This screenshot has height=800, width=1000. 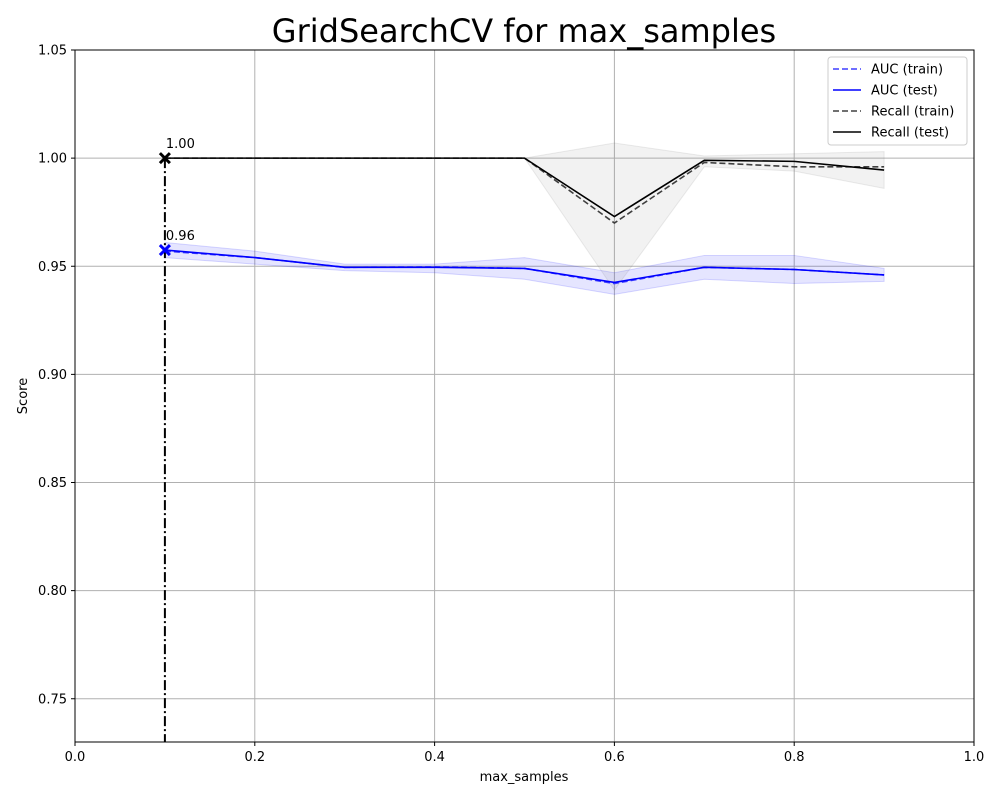 What do you see at coordinates (23, 396) in the screenshot?
I see `y-axis-label: Score` at bounding box center [23, 396].